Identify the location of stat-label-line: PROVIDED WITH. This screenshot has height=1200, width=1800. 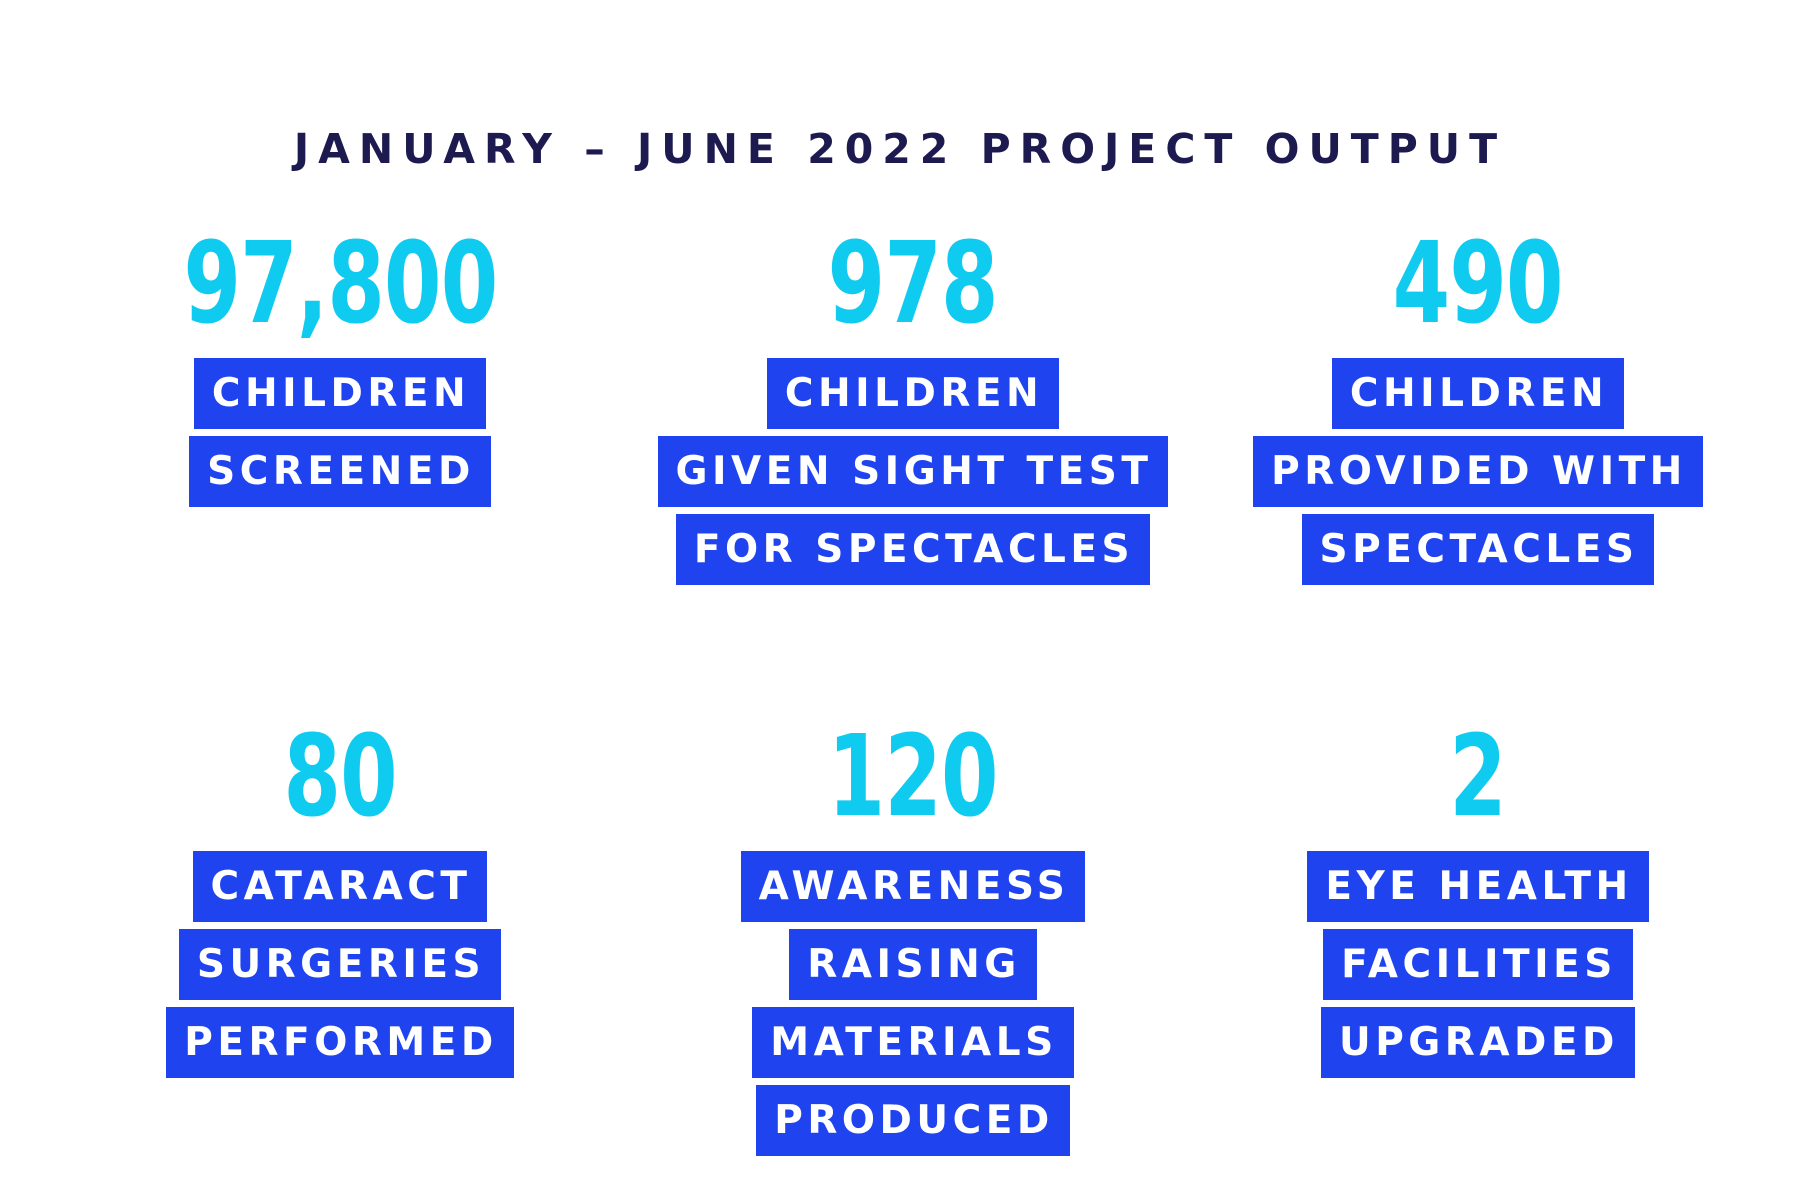
(1478, 471).